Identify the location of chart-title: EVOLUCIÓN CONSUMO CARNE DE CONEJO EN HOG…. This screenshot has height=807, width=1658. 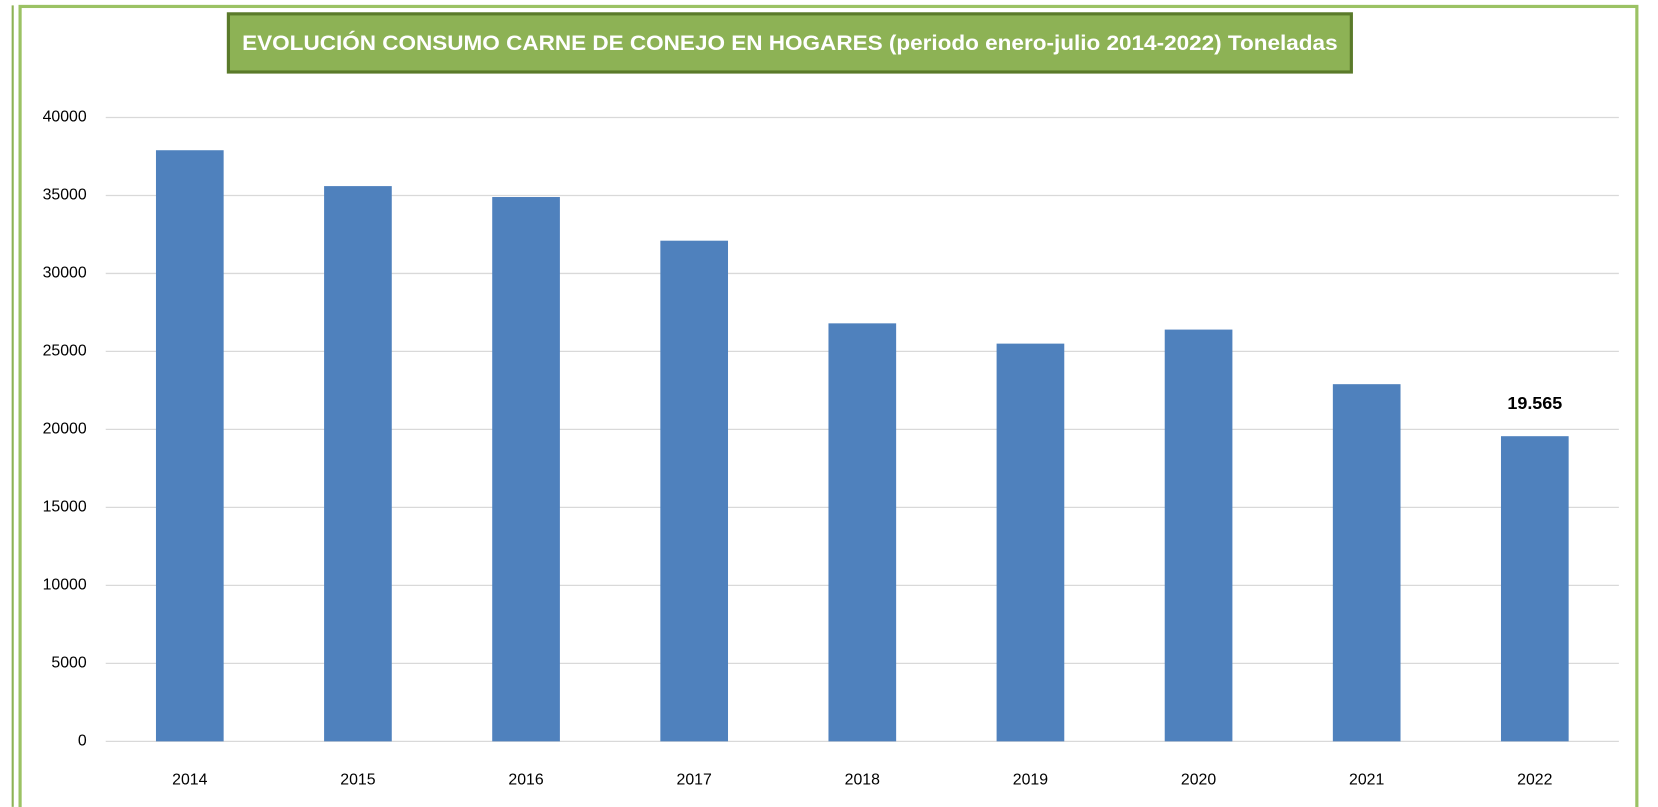
(789, 43).